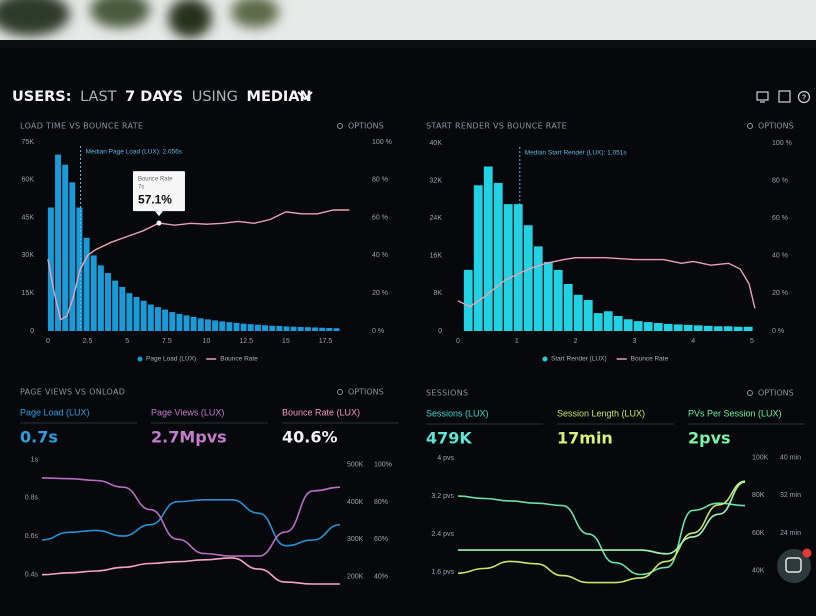 The width and height of the screenshot is (816, 616). Describe the element at coordinates (28, 142) in the screenshot. I see `y-tick-label: 75K` at that location.